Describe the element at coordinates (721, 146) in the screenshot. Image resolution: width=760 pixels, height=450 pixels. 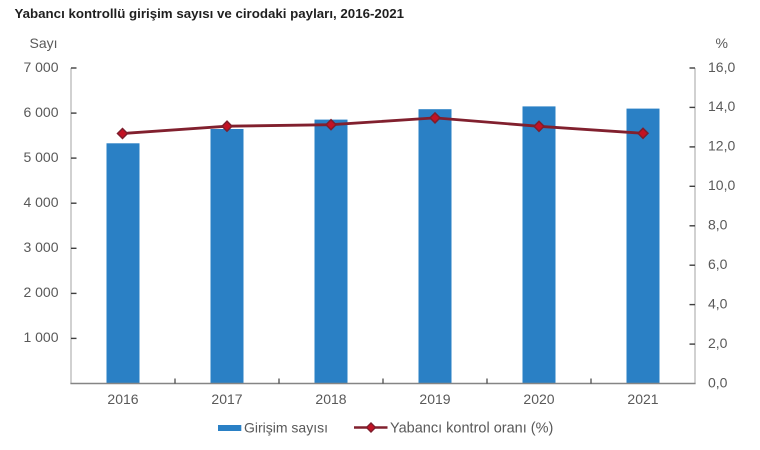
I see `svg-text: 12,0` at that location.